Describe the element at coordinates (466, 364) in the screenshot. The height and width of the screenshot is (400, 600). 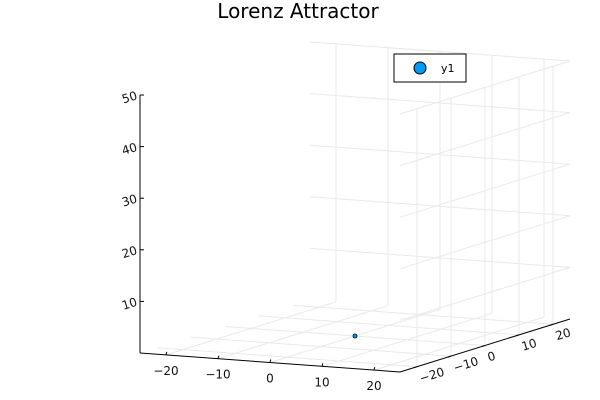
I see `y-tick-label: −10` at that location.